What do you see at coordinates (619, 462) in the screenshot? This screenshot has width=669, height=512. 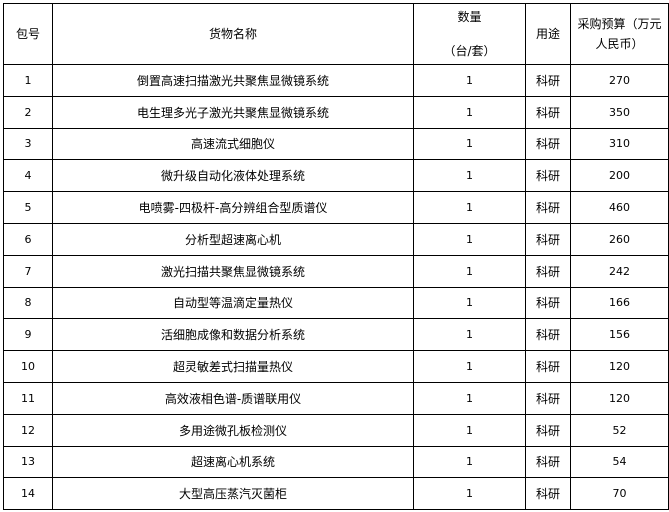 I see `cell-budget: 54` at bounding box center [619, 462].